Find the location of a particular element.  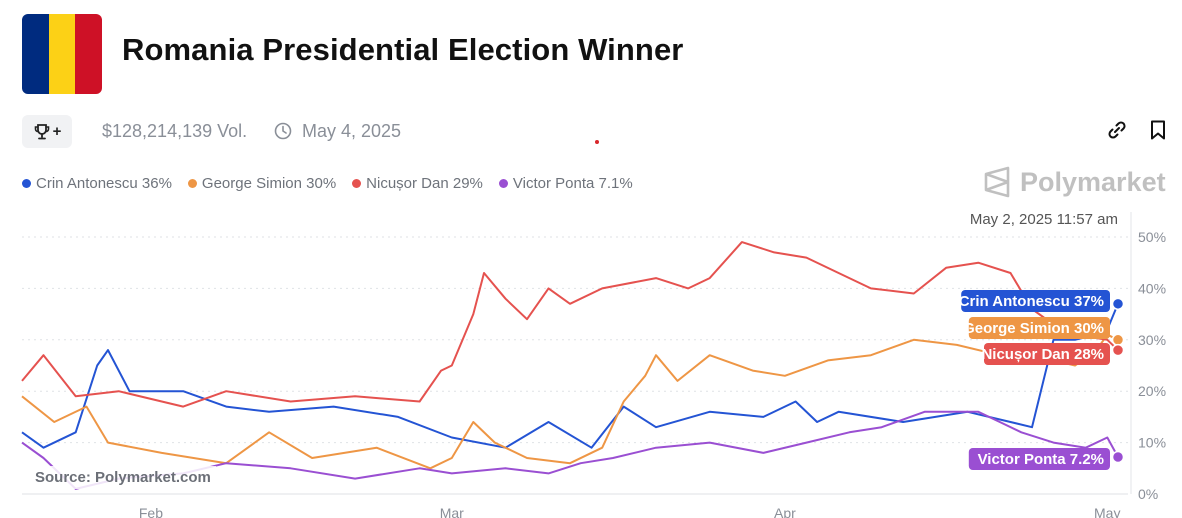

polymarket-watermark: Polymarket is located at coordinates (1074, 182).